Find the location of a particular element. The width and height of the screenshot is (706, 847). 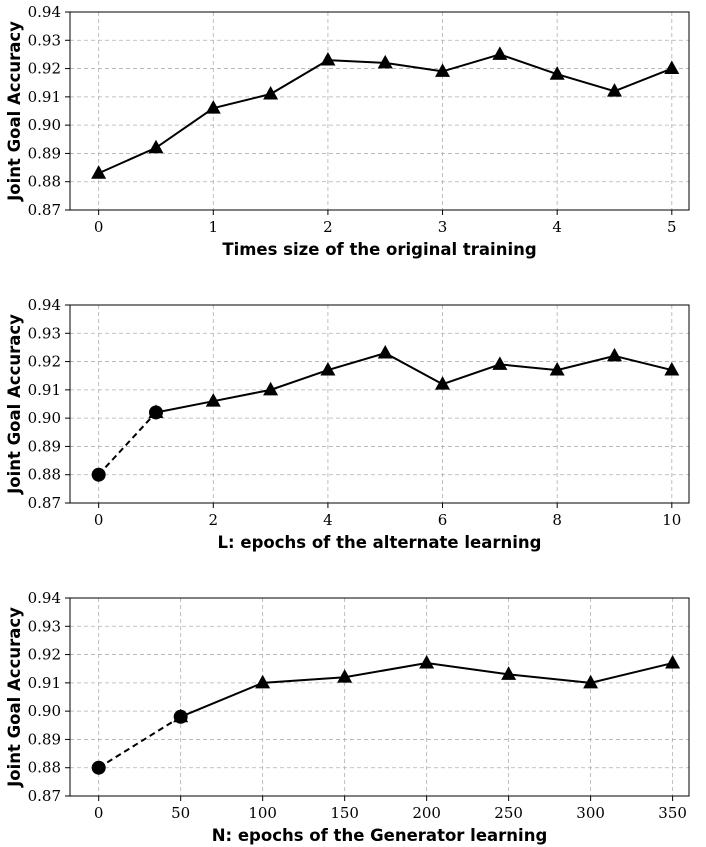

x-tick-label: 200 is located at coordinates (426, 813).